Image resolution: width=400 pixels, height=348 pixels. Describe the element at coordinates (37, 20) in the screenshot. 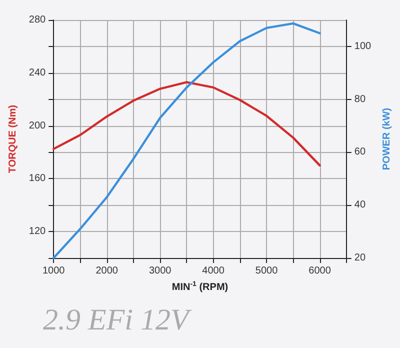

I see `y-tick-label: 280` at that location.